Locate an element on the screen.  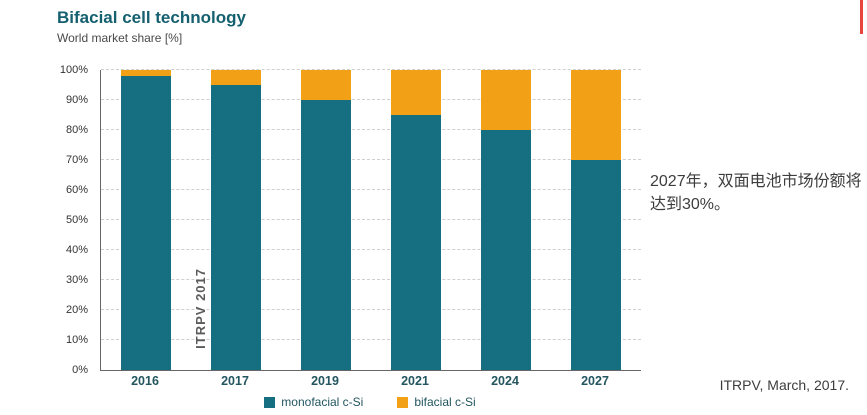
y-tick-label: 90% is located at coordinates (76, 100).